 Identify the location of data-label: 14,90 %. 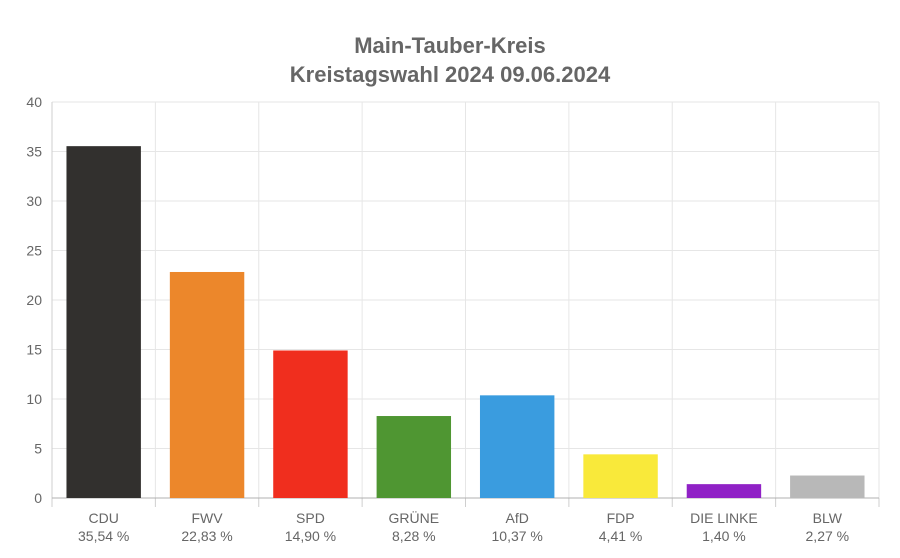
(310, 536).